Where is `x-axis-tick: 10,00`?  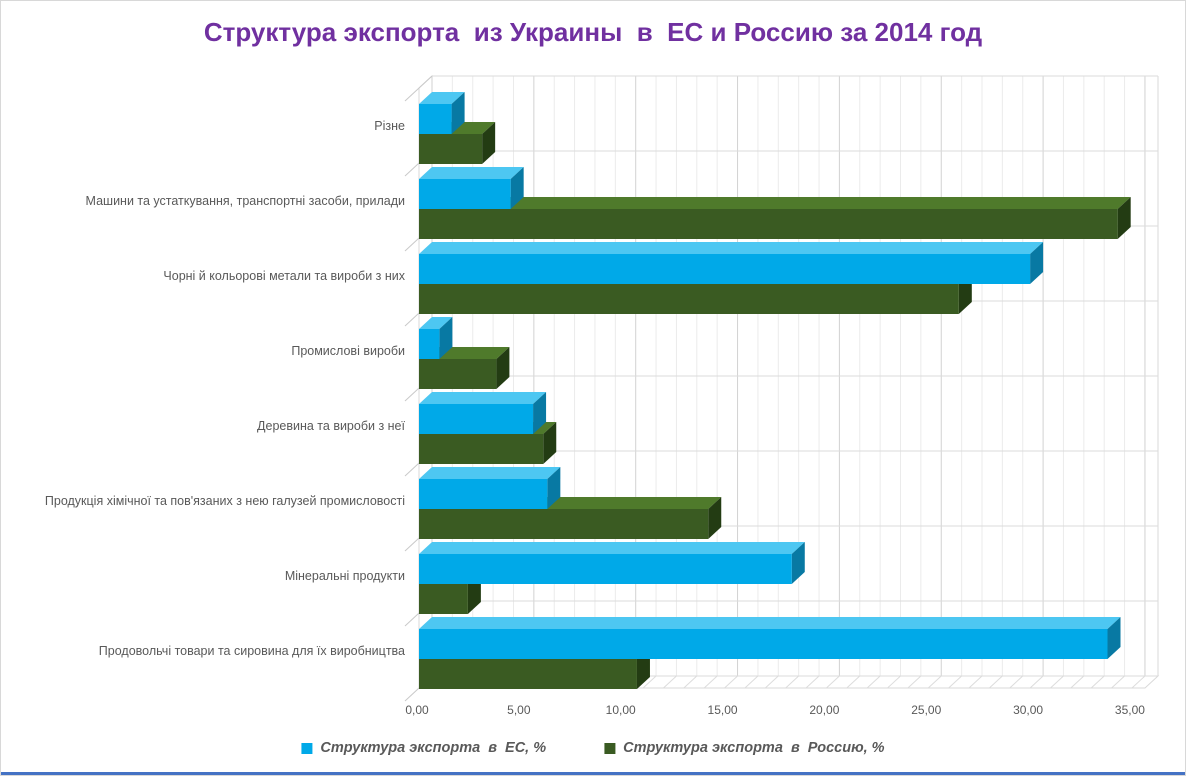
x-axis-tick: 10,00 is located at coordinates (620, 710).